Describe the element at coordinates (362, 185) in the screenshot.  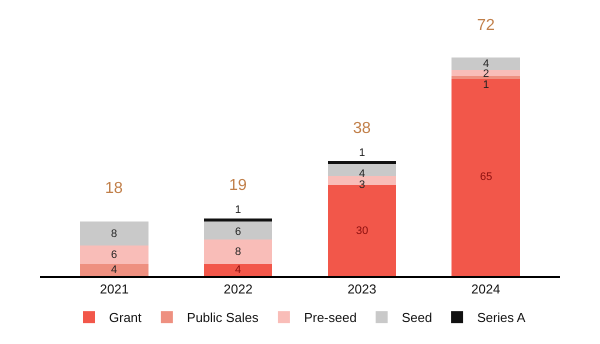
I see `data-label: 3` at that location.